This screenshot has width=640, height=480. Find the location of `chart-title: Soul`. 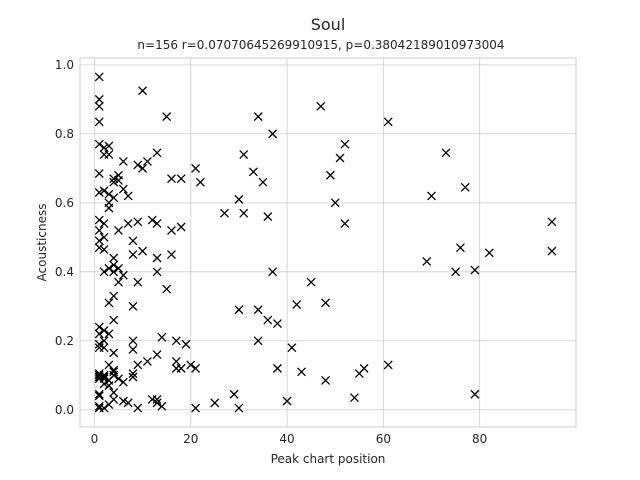

chart-title: Soul is located at coordinates (328, 24).